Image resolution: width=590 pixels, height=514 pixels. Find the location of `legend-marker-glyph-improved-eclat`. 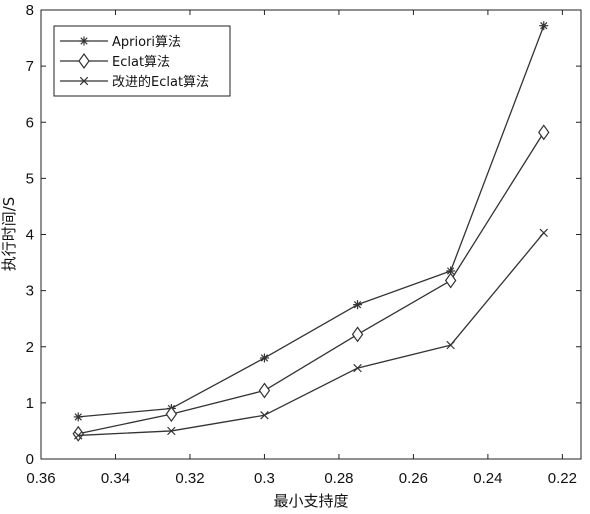

legend-marker-glyph-improved-eclat is located at coordinates (84, 81).